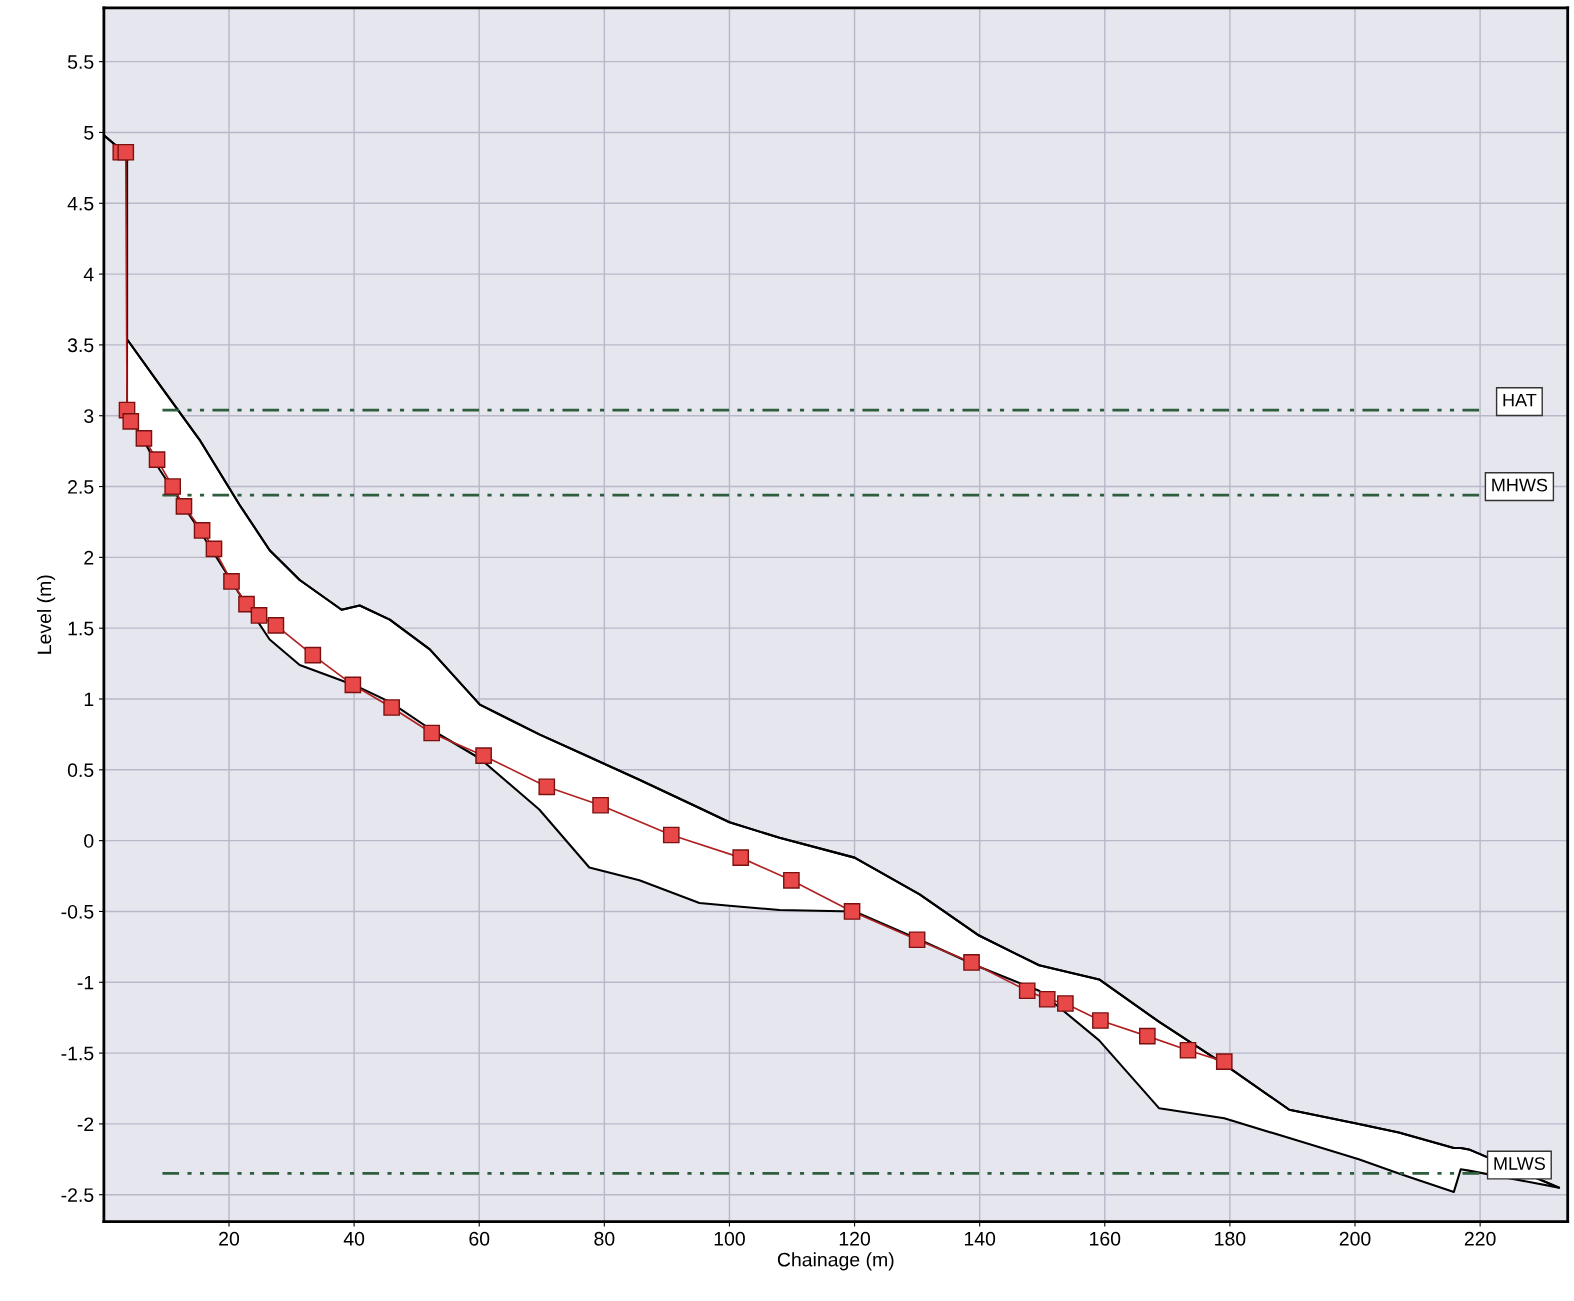  What do you see at coordinates (479, 1238) in the screenshot?
I see `x-tick-label: 60` at bounding box center [479, 1238].